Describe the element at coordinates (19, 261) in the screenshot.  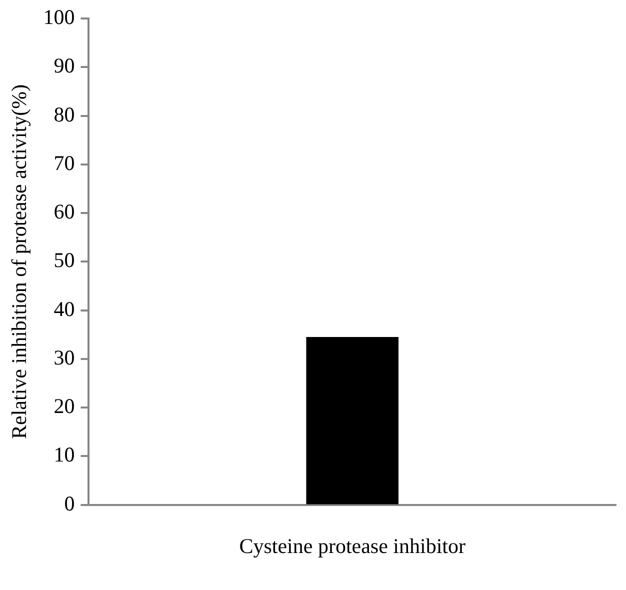
I see `y-axis-title: Relative inhibition of protease activity(%)` at that location.